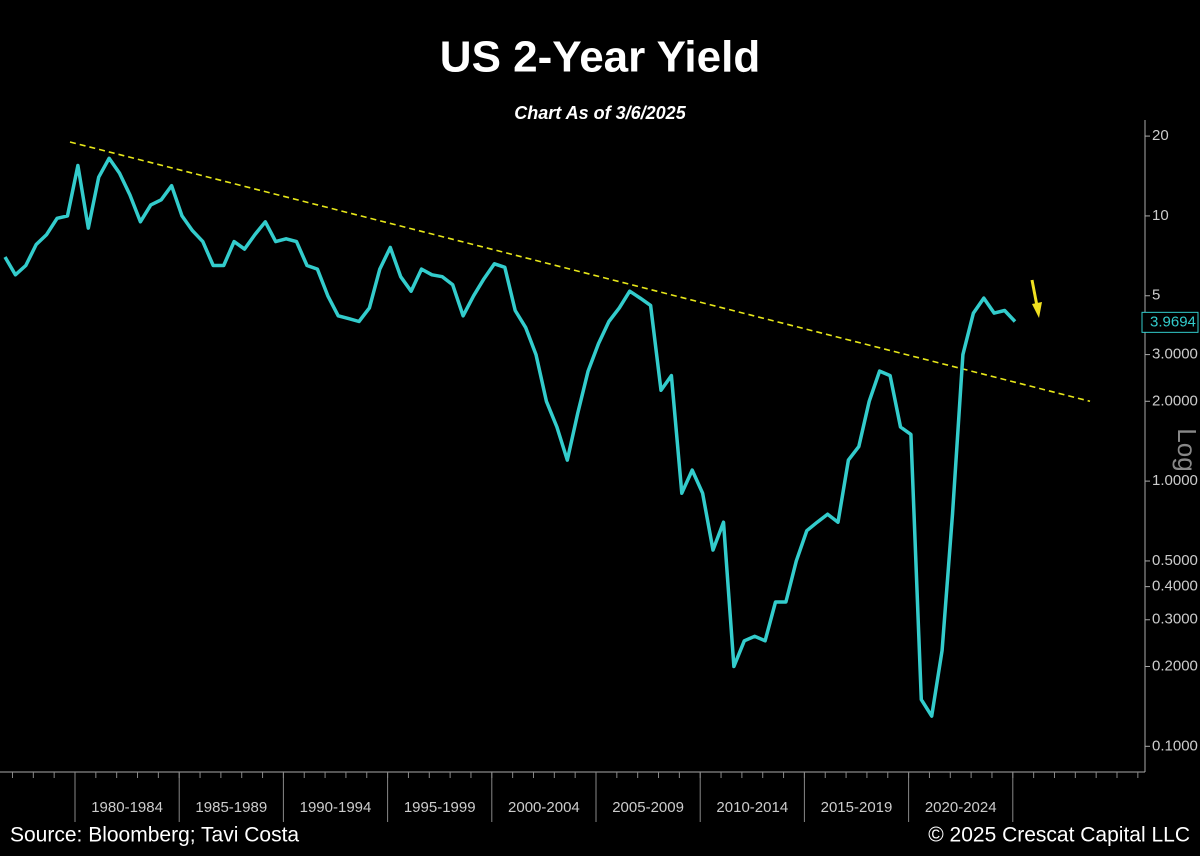 This screenshot has height=856, width=1200. I want to click on y-tick-label: 0.3000, so click(1175, 619).